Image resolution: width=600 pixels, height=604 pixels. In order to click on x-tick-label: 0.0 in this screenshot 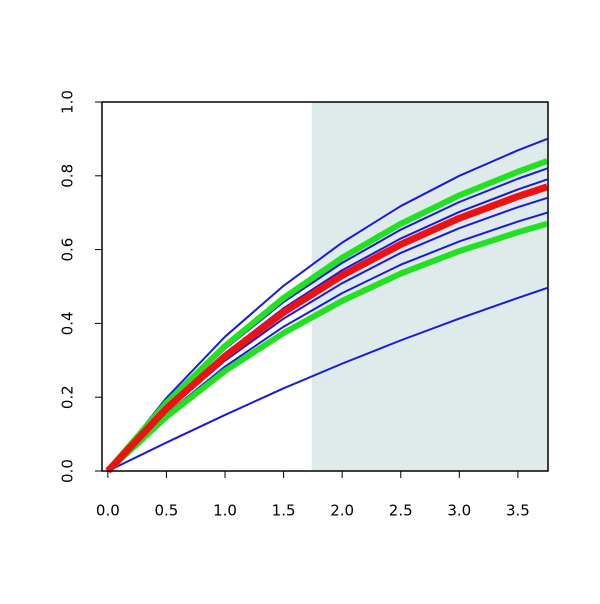, I will do `click(108, 511)`.